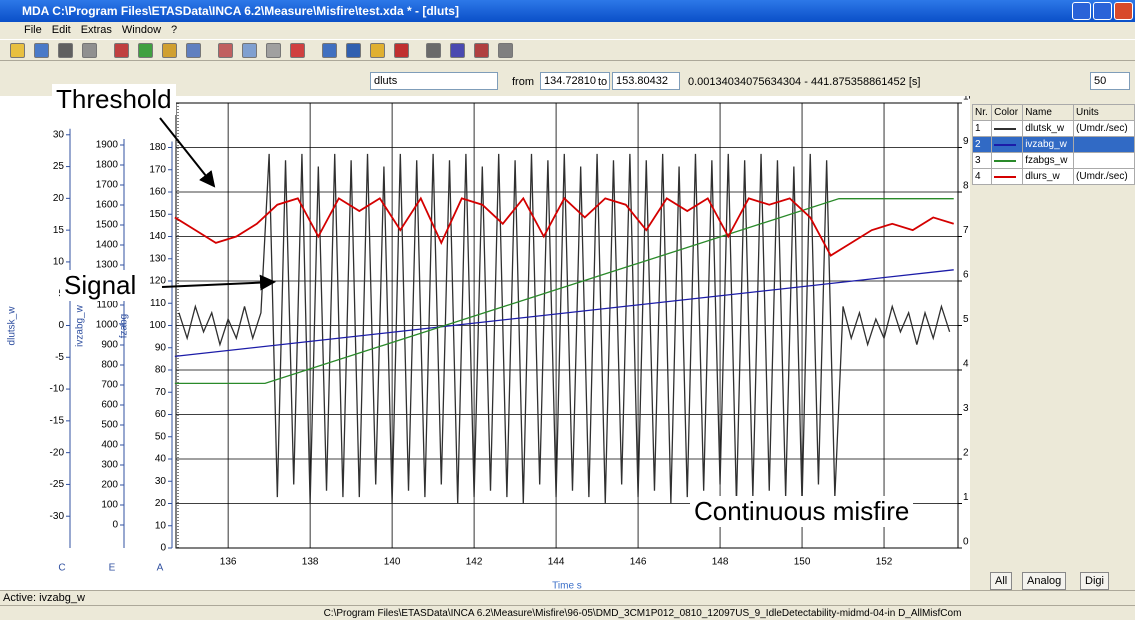  Describe the element at coordinates (141, 30) in the screenshot. I see `menu-item: Window` at that location.